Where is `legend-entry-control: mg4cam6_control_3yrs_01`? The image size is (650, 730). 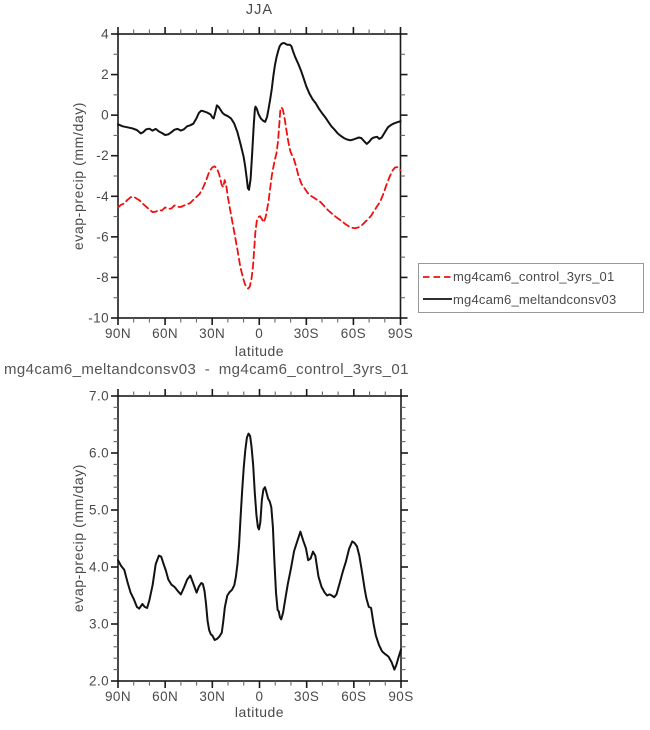
legend-entry-control: mg4cam6_control_3yrs_01 is located at coordinates (532, 277).